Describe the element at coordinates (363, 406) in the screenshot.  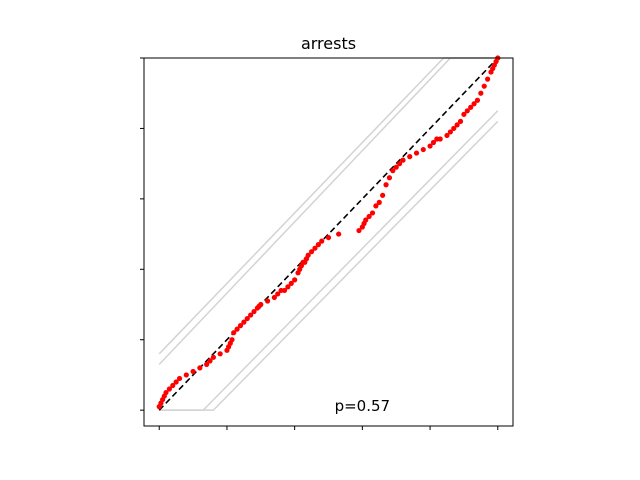
I see `p-value-annotation: p=0.57` at that location.